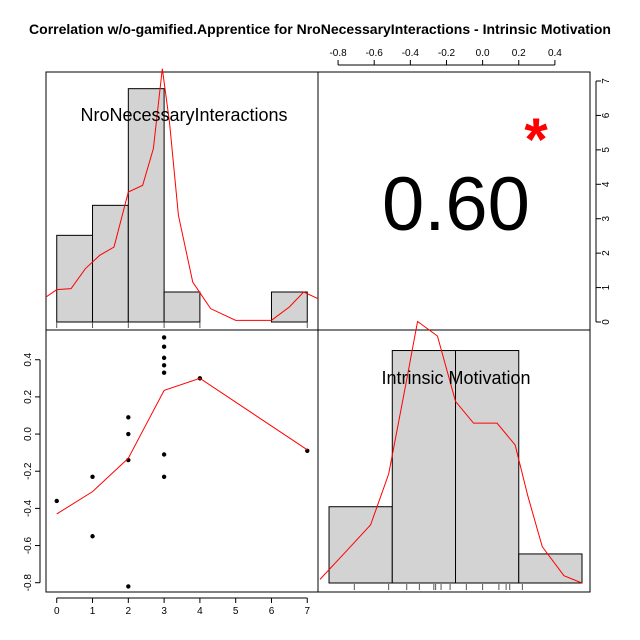 Image resolution: width=640 pixels, height=640 pixels. I want to click on right-axis-tick-label: 4, so click(606, 184).